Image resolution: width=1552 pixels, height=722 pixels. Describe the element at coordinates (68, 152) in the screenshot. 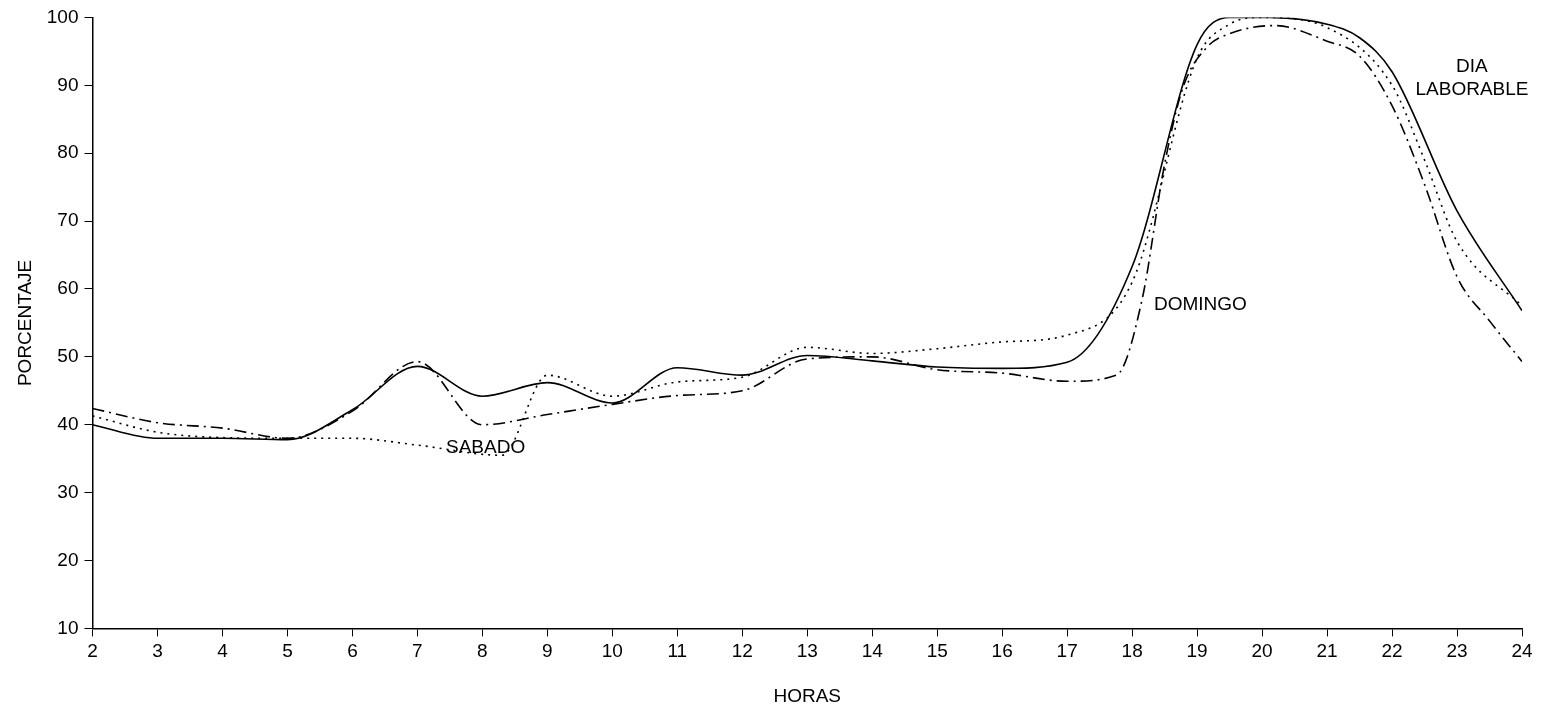

I see `y-tick-label: 80` at that location.